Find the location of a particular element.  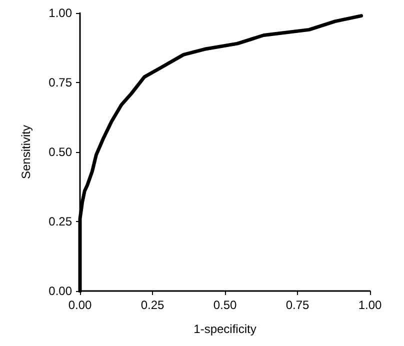

y-tick-label: 0.75 is located at coordinates (60, 83).